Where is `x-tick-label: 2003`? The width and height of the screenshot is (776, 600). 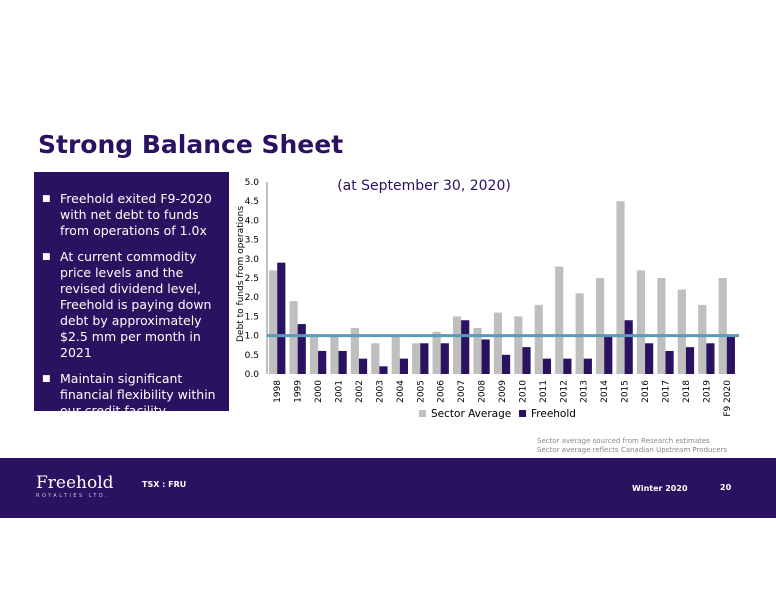 x-tick-label: 2003 is located at coordinates (380, 391).